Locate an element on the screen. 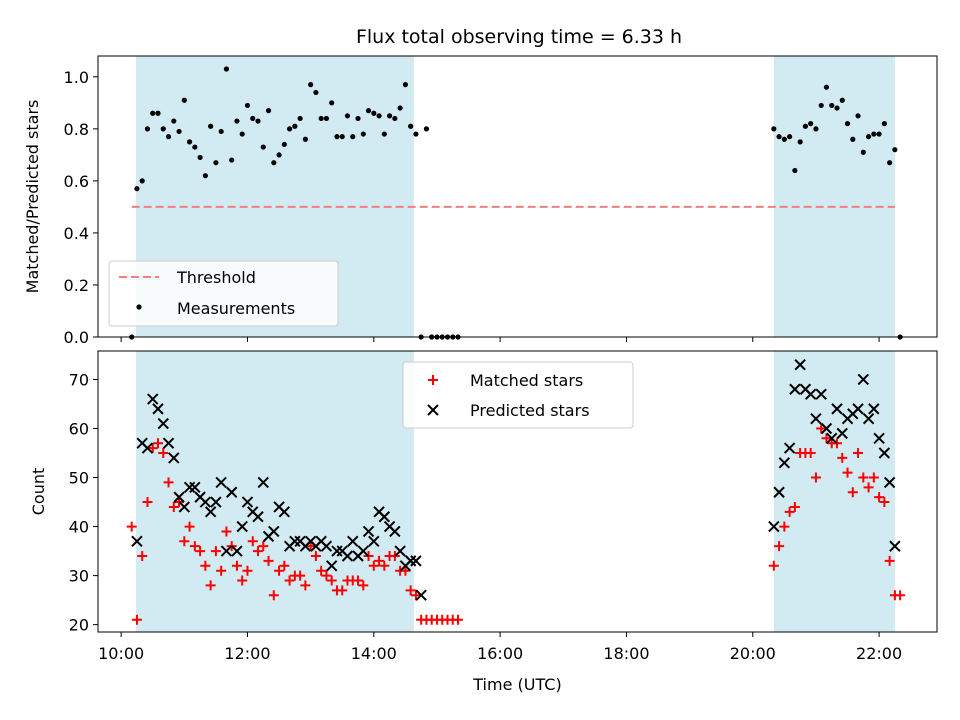 The height and width of the screenshot is (720, 960). x-tick-label: 18:00 is located at coordinates (626, 653).